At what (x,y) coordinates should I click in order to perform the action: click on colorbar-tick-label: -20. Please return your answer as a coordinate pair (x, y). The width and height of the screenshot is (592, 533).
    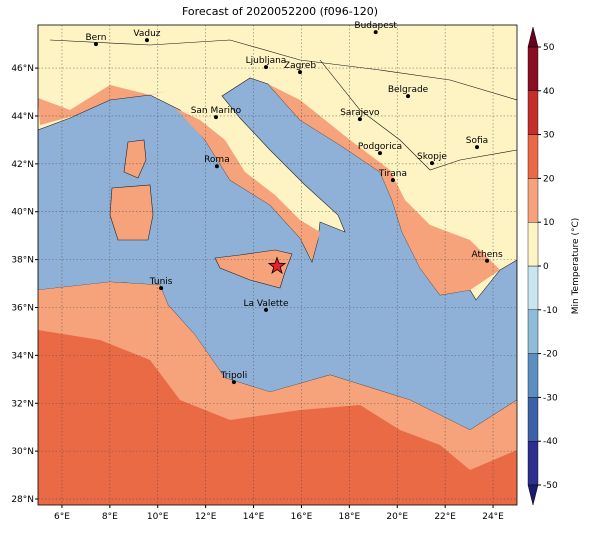
    Looking at the image, I should click on (550, 355).